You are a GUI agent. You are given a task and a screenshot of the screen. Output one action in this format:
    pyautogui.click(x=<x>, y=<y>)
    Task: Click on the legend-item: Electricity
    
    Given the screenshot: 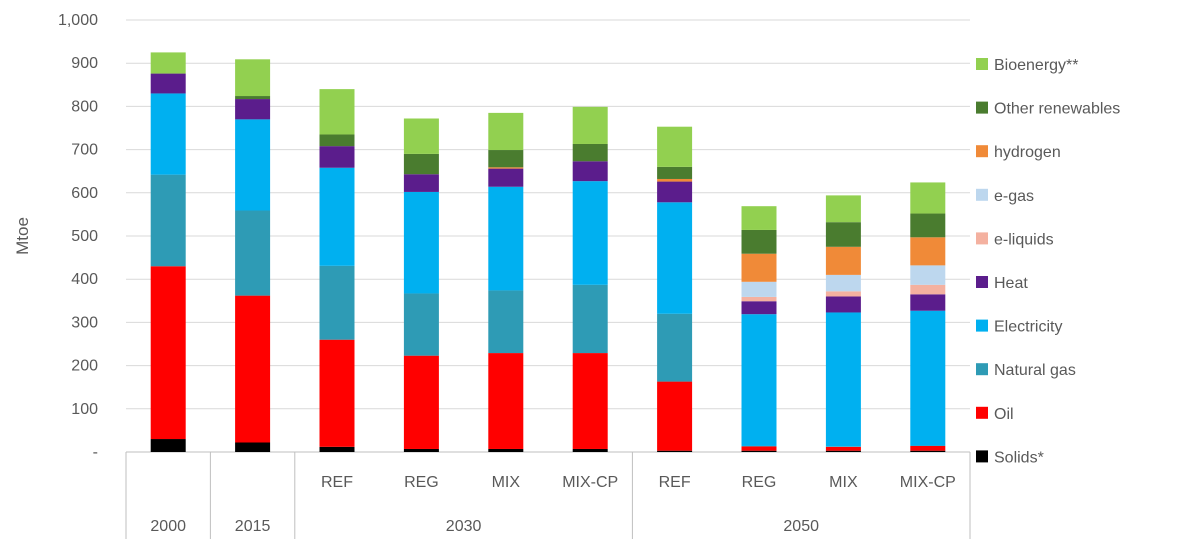 What is the action you would take?
    pyautogui.click(x=1019, y=327)
    